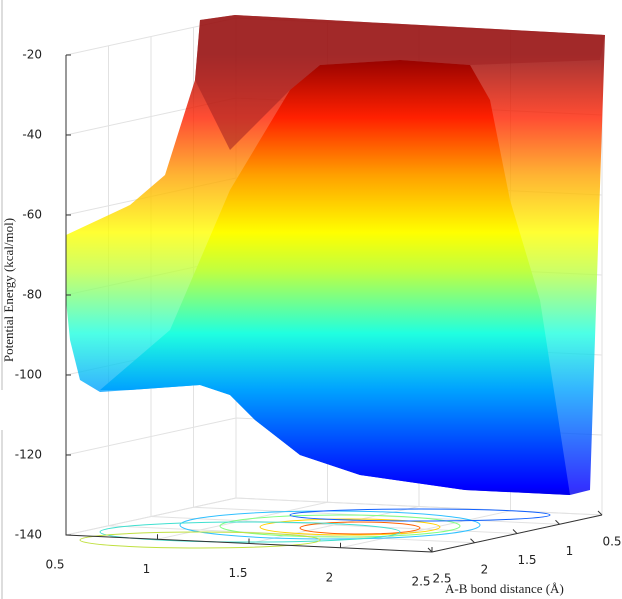 Image resolution: width=622 pixels, height=599 pixels. What do you see at coordinates (420, 582) in the screenshot?
I see `x-tick-label: 2.5` at bounding box center [420, 582].